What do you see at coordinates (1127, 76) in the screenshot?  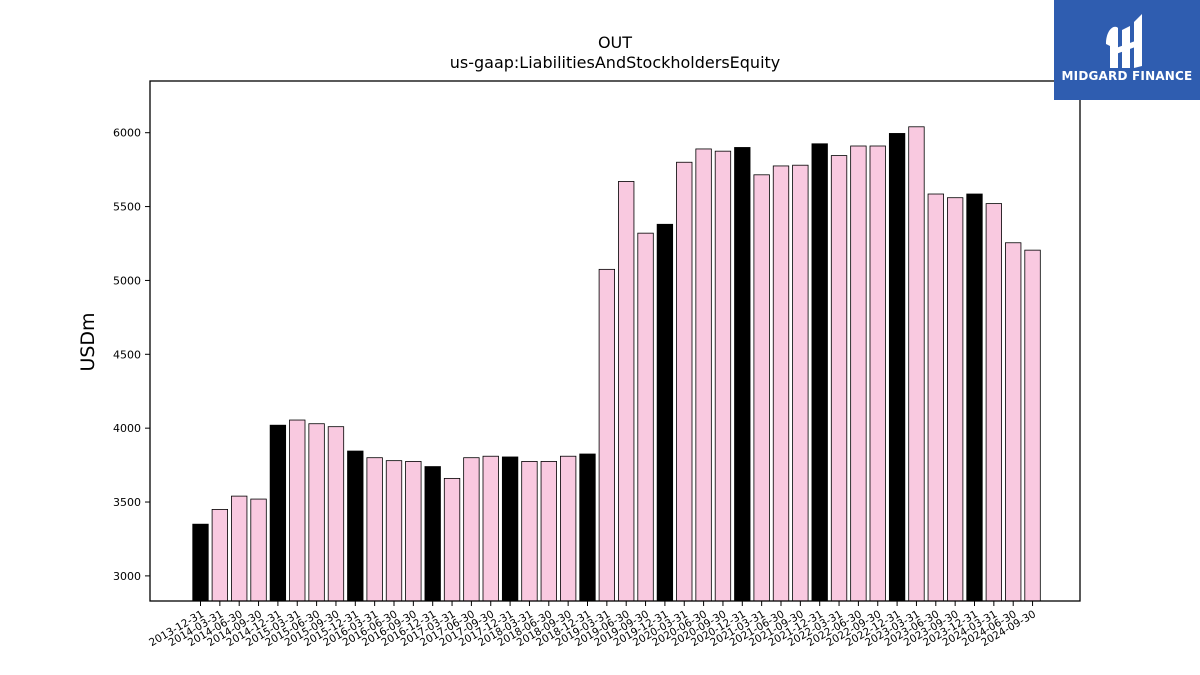 I see `brand-name: MIDGARD FINANCE` at bounding box center [1127, 76].